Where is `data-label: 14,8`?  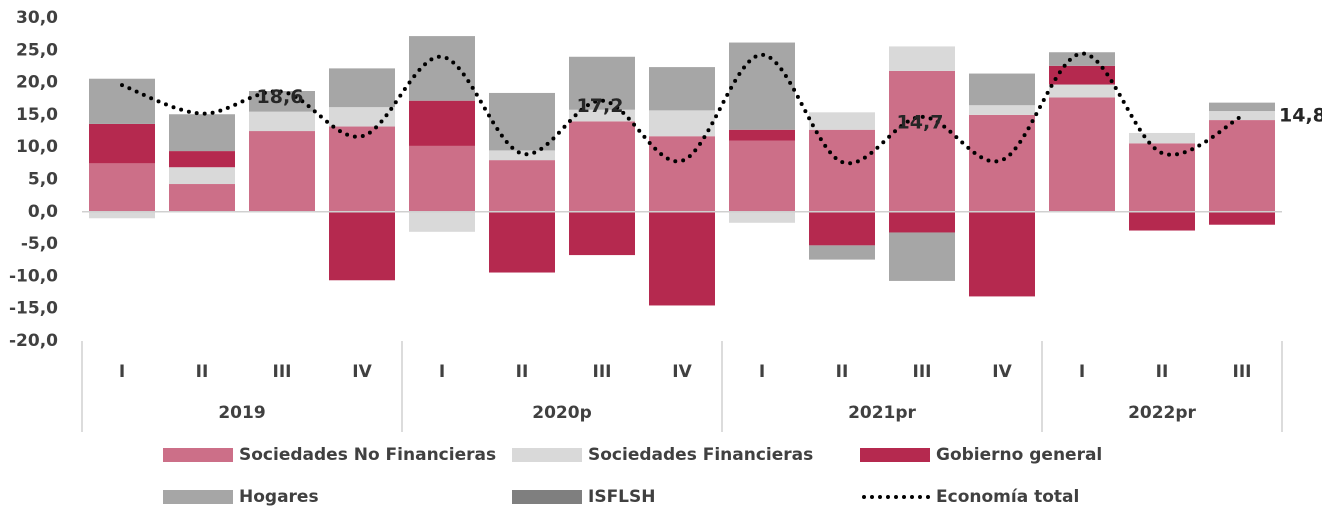 data-label: 14,8 is located at coordinates (1300, 116).